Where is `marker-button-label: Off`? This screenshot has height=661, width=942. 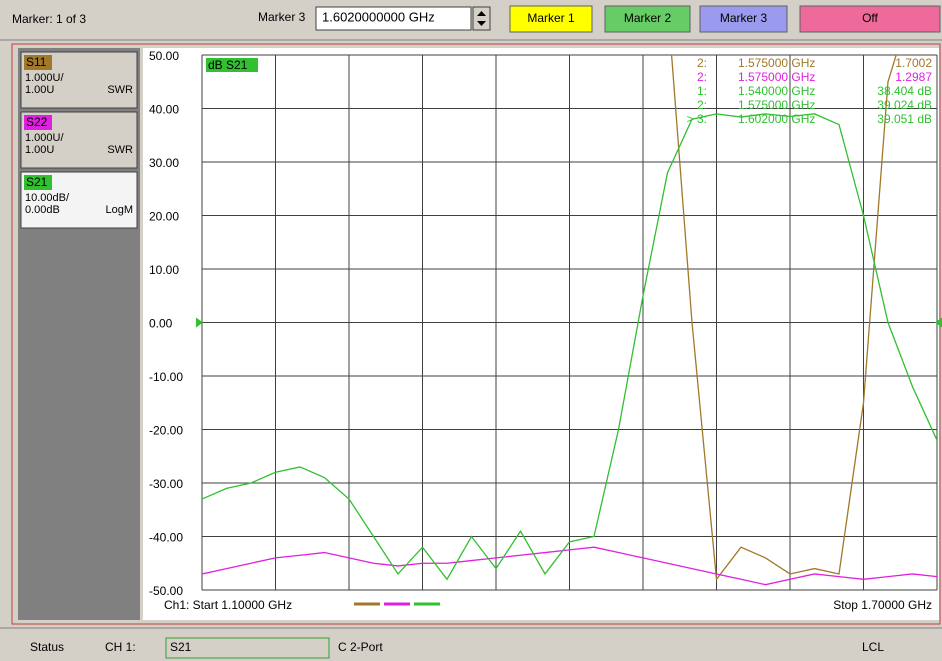
marker-button-label: Off is located at coordinates (870, 18).